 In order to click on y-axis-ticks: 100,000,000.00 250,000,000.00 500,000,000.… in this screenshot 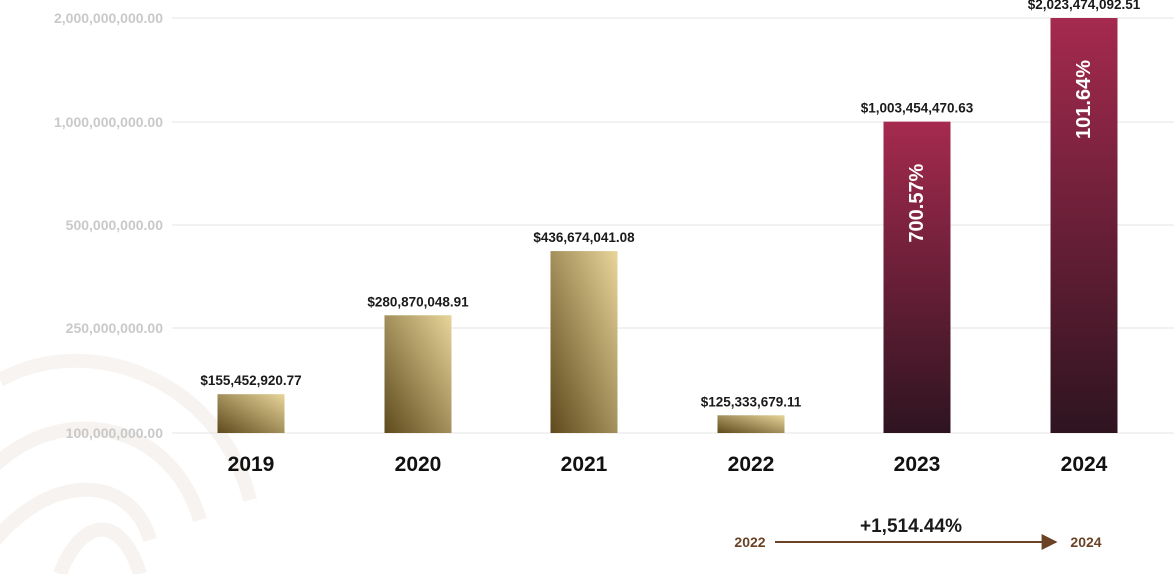, I will do `click(108, 225)`.